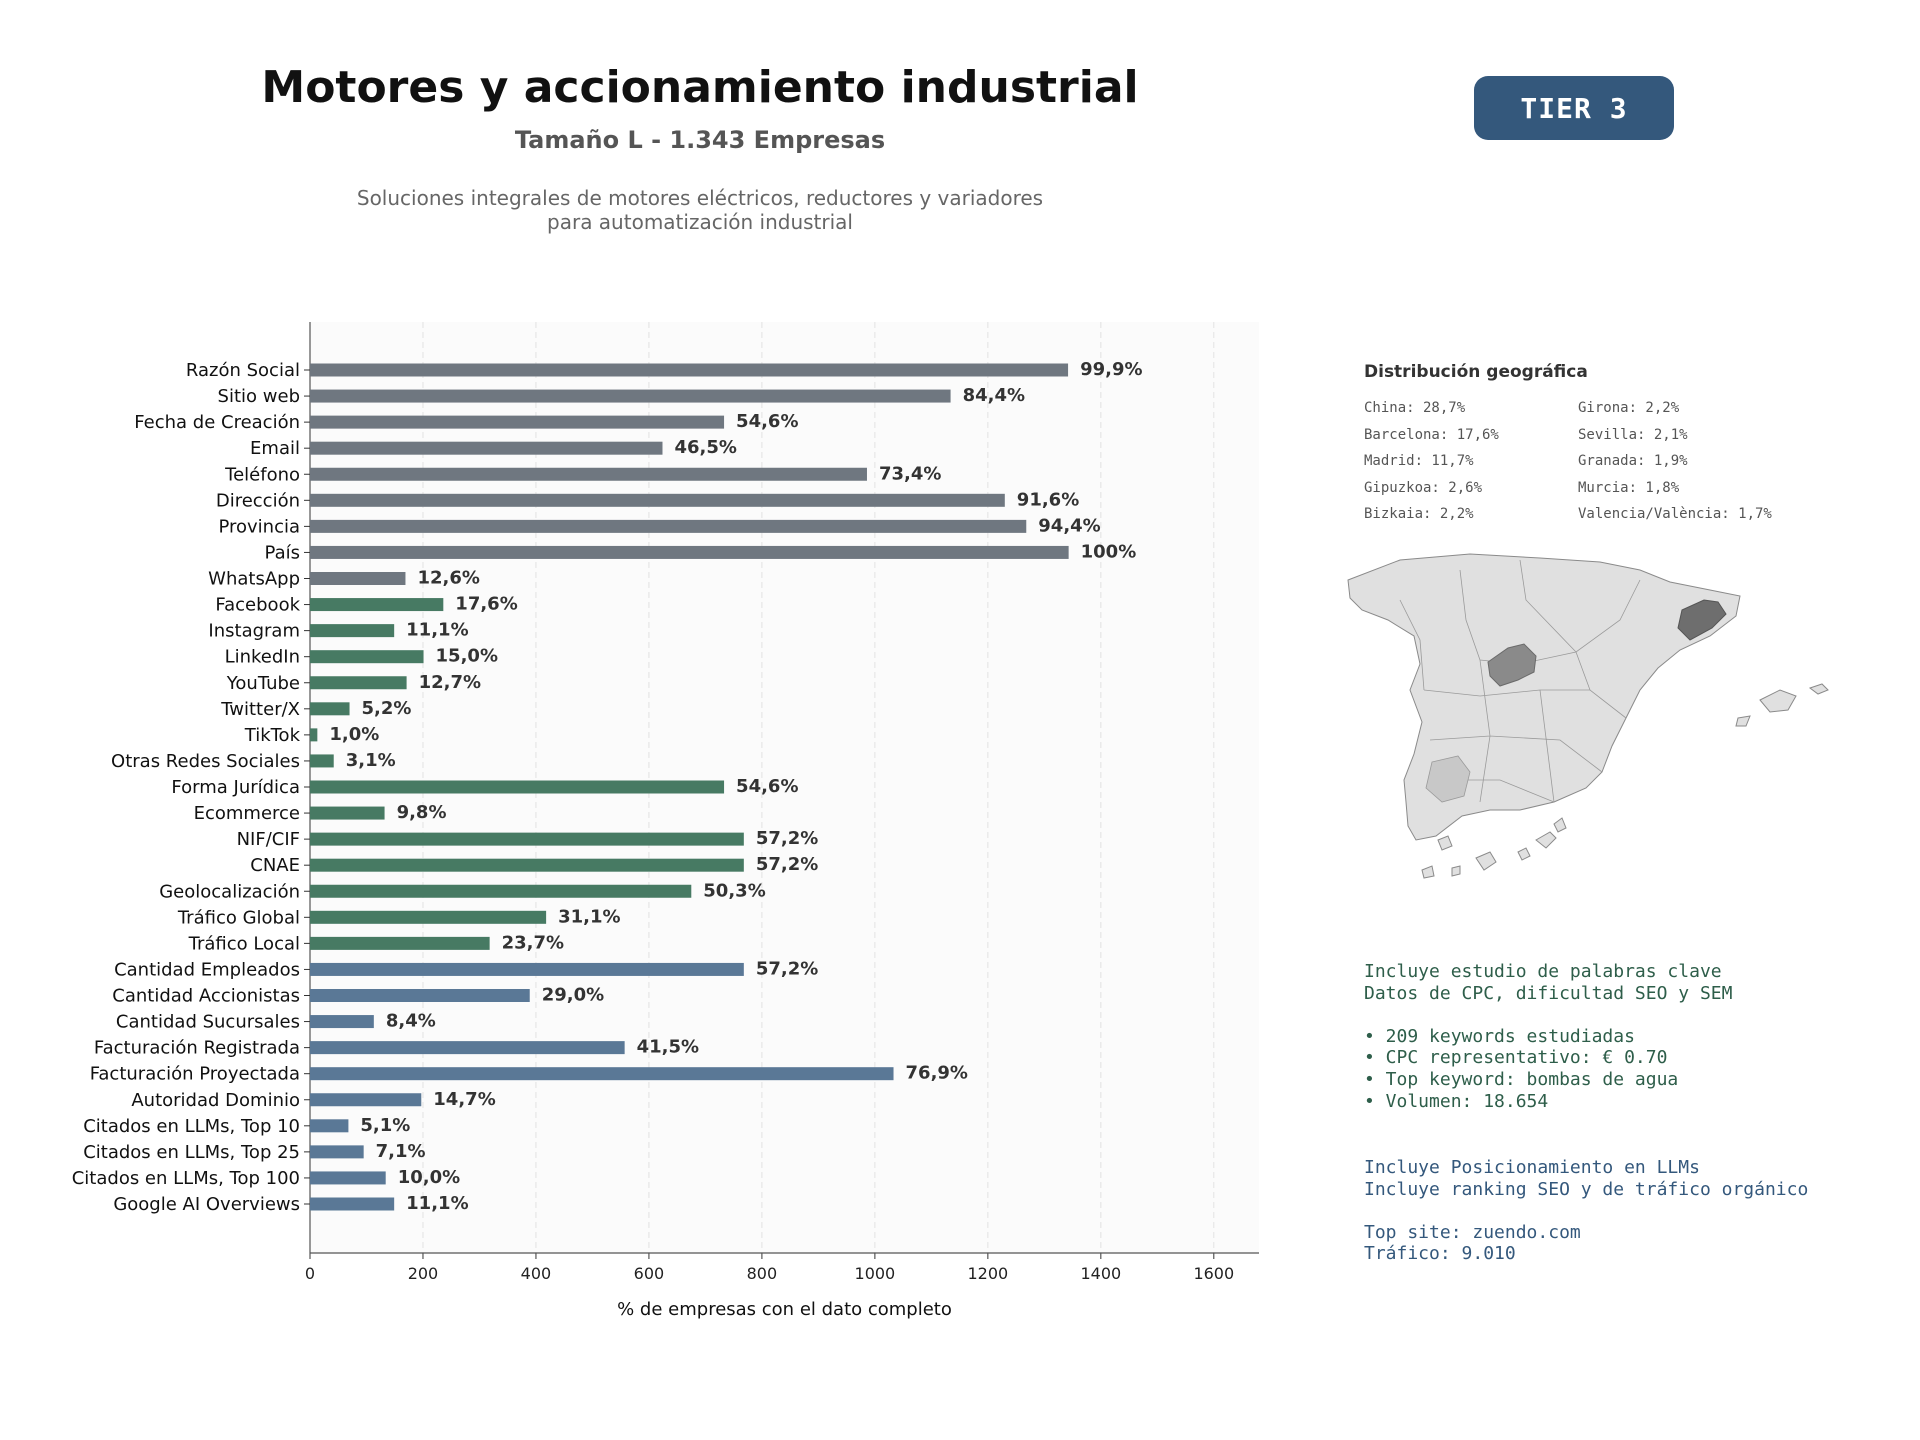  What do you see at coordinates (254, 579) in the screenshot?
I see `category-label: WhatsApp` at bounding box center [254, 579].